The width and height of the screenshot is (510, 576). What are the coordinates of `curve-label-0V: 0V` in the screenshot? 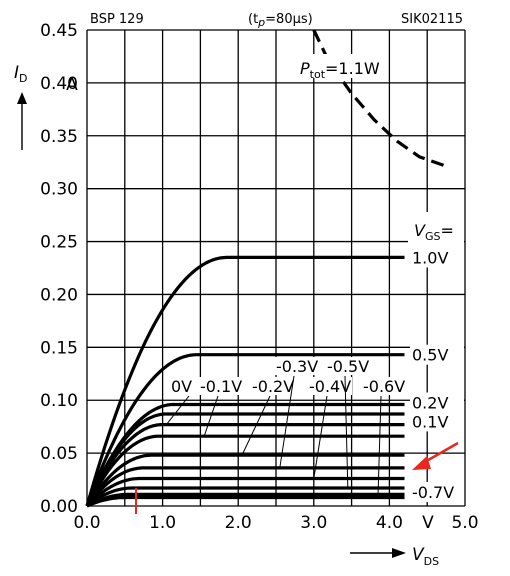 It's located at (181, 386).